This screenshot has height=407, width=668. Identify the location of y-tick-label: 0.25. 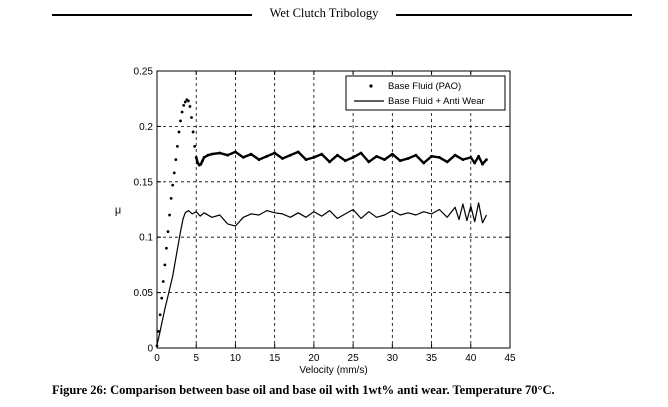
(144, 72).